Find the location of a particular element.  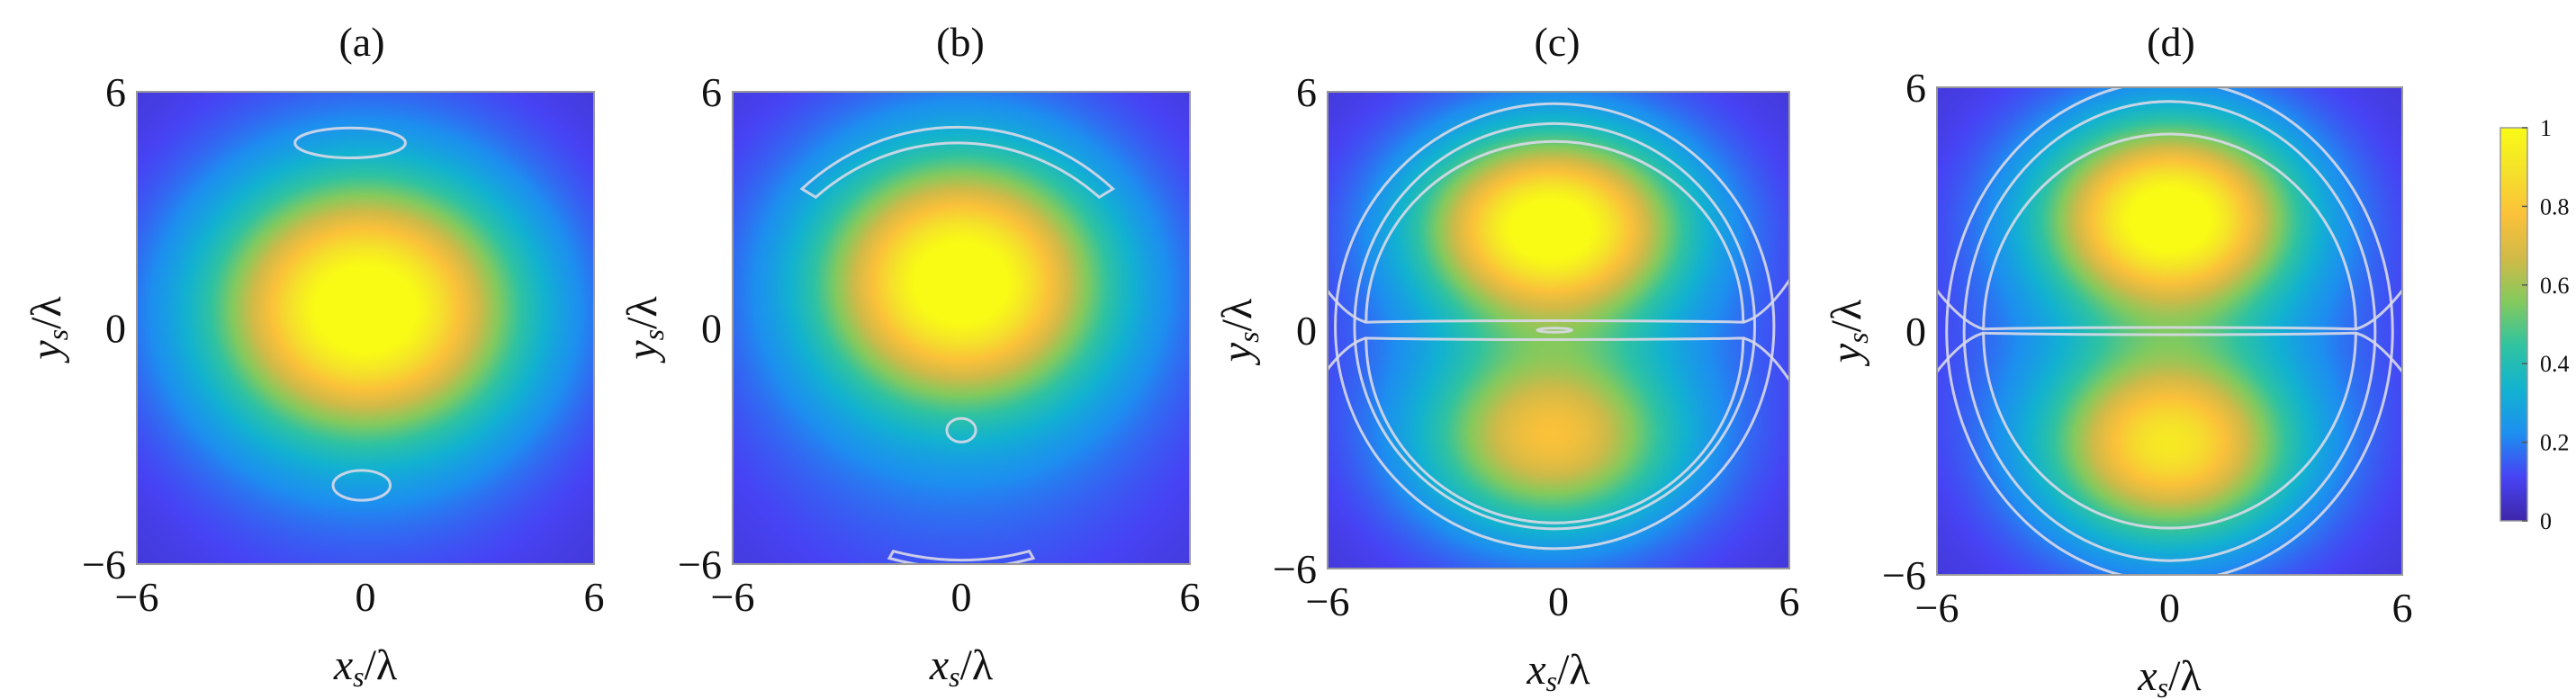

panel-title: (c) is located at coordinates (1557, 42).